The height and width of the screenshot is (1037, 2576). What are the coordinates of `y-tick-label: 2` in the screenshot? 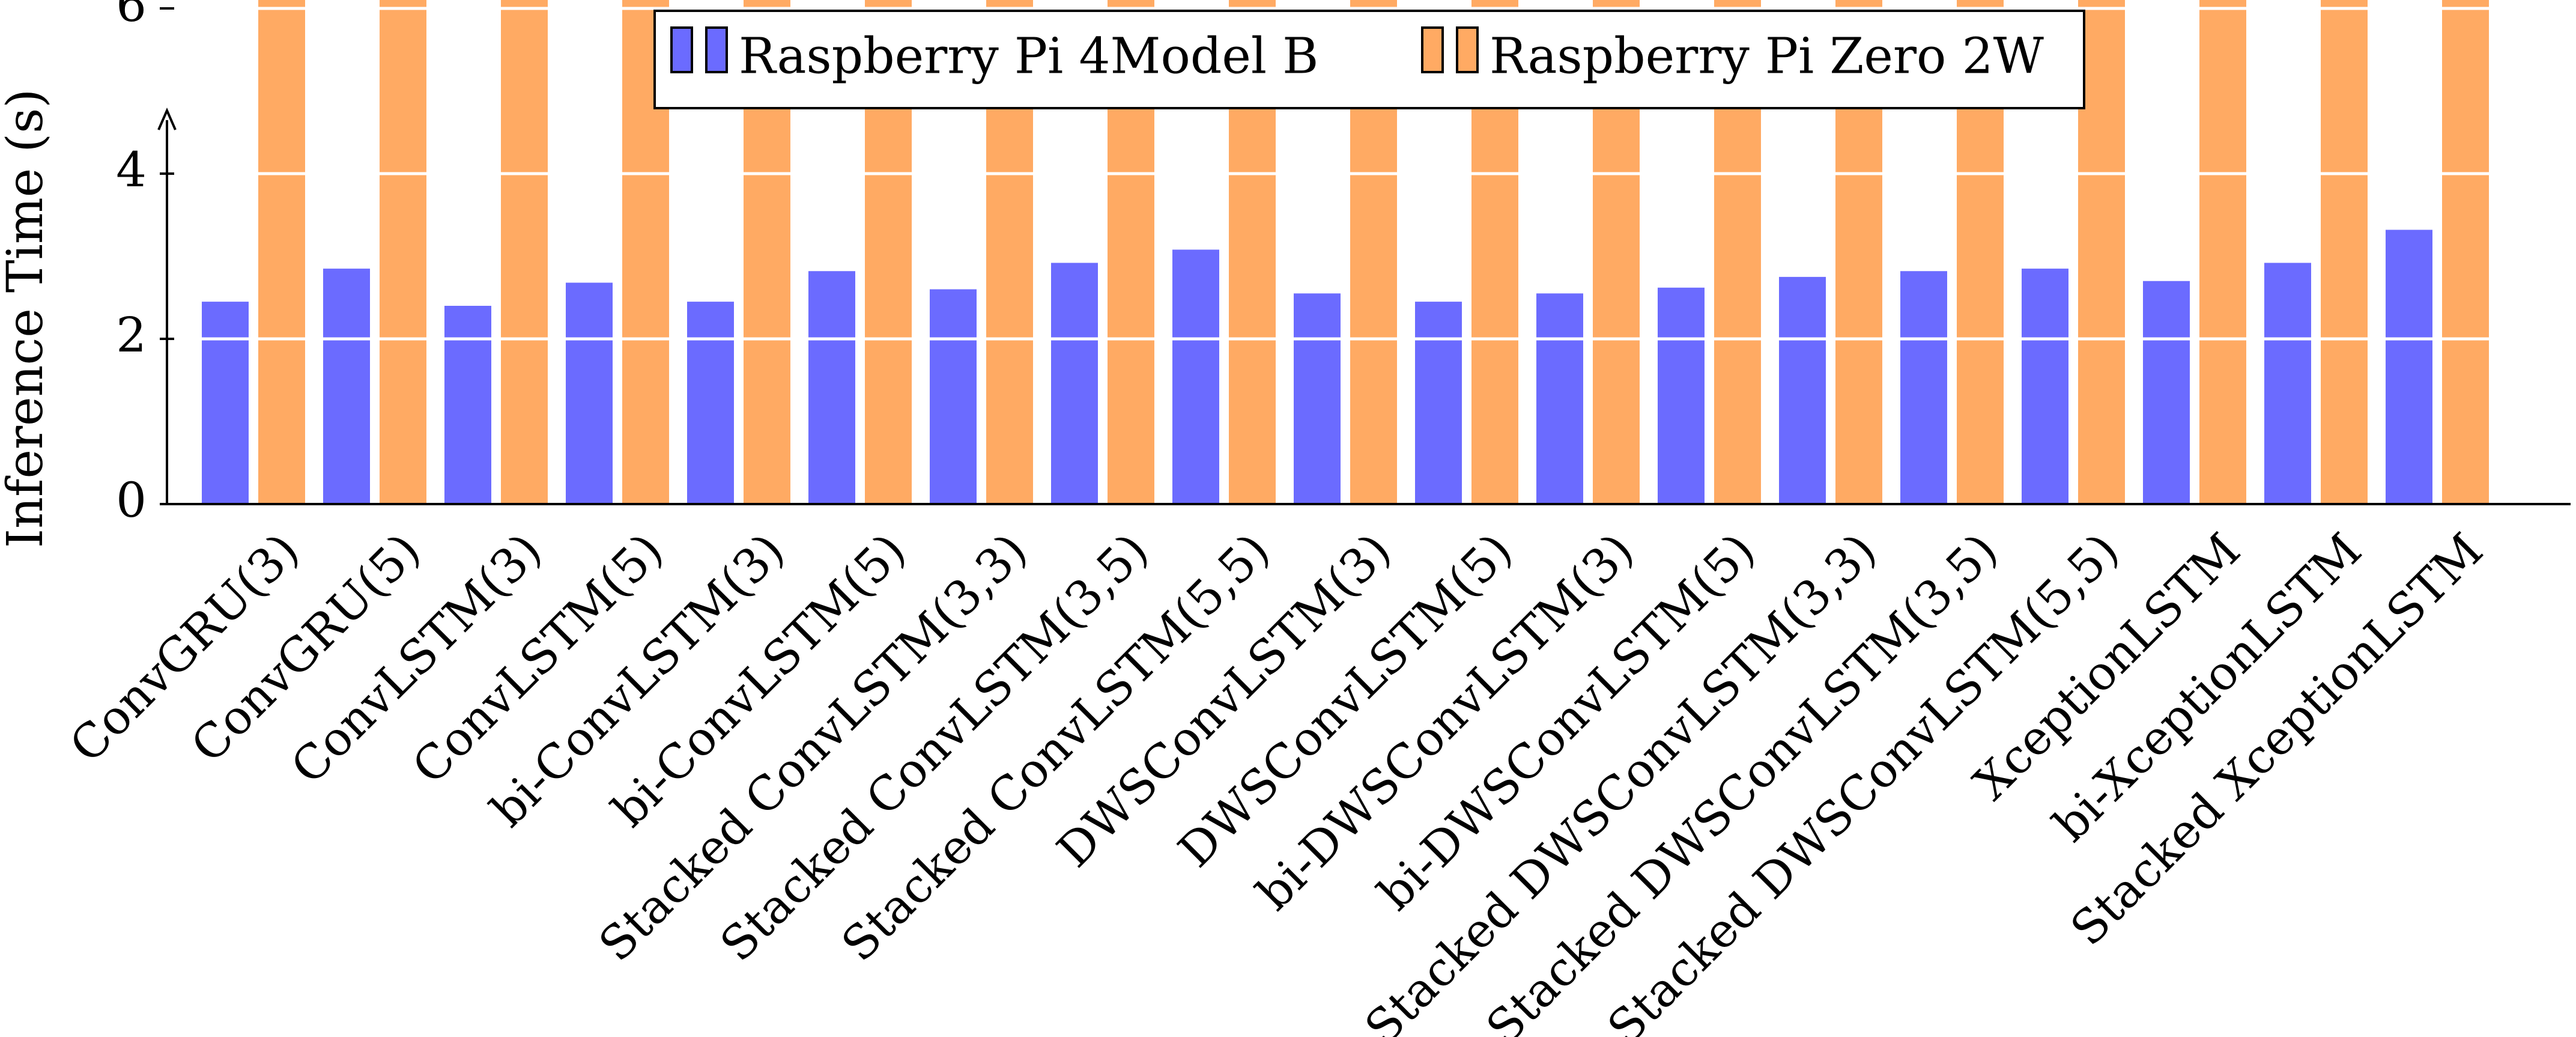 It's located at (131, 335).